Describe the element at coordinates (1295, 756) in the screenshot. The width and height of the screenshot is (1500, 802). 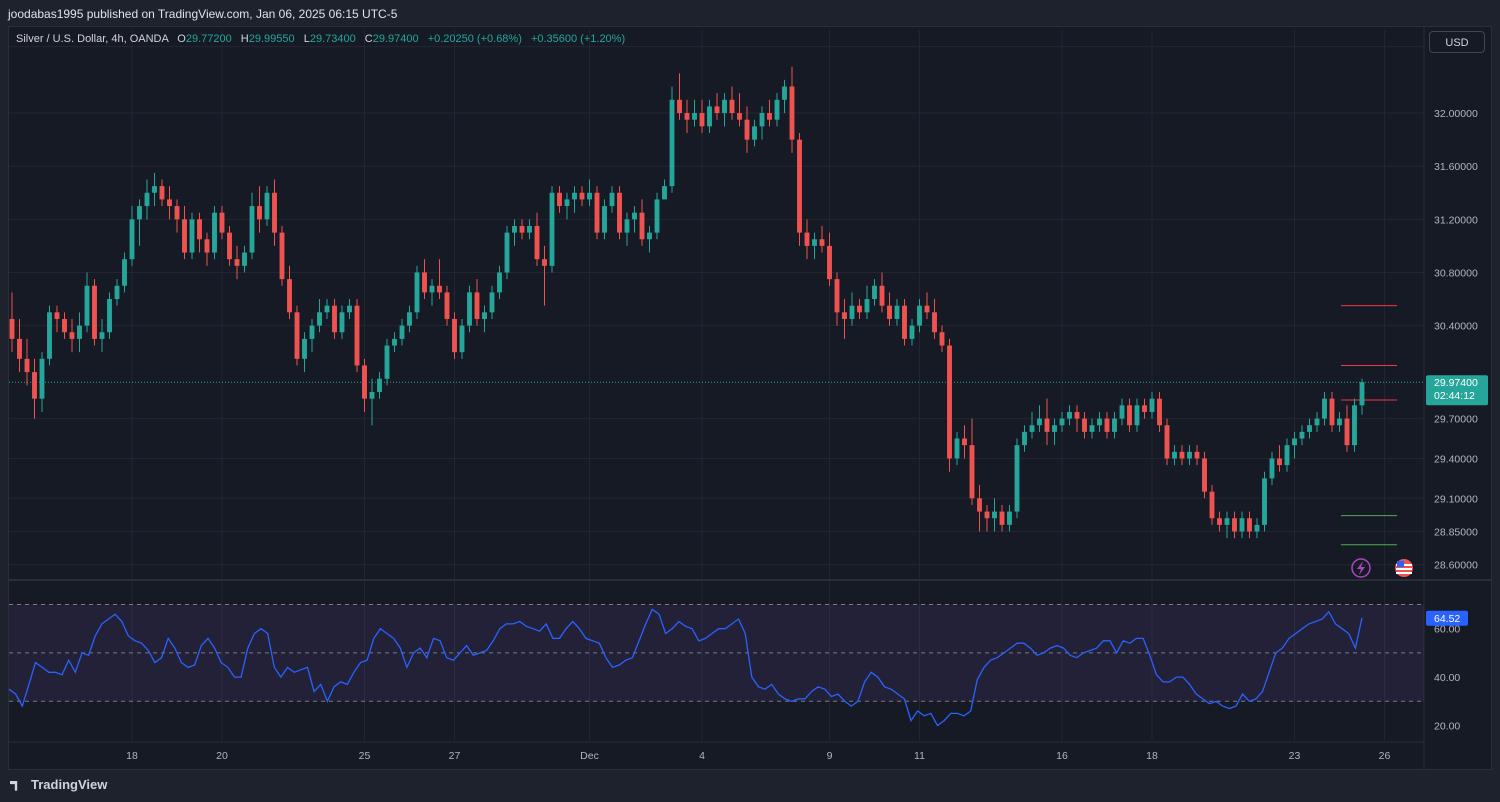
I see `time-tick-label: 23` at that location.